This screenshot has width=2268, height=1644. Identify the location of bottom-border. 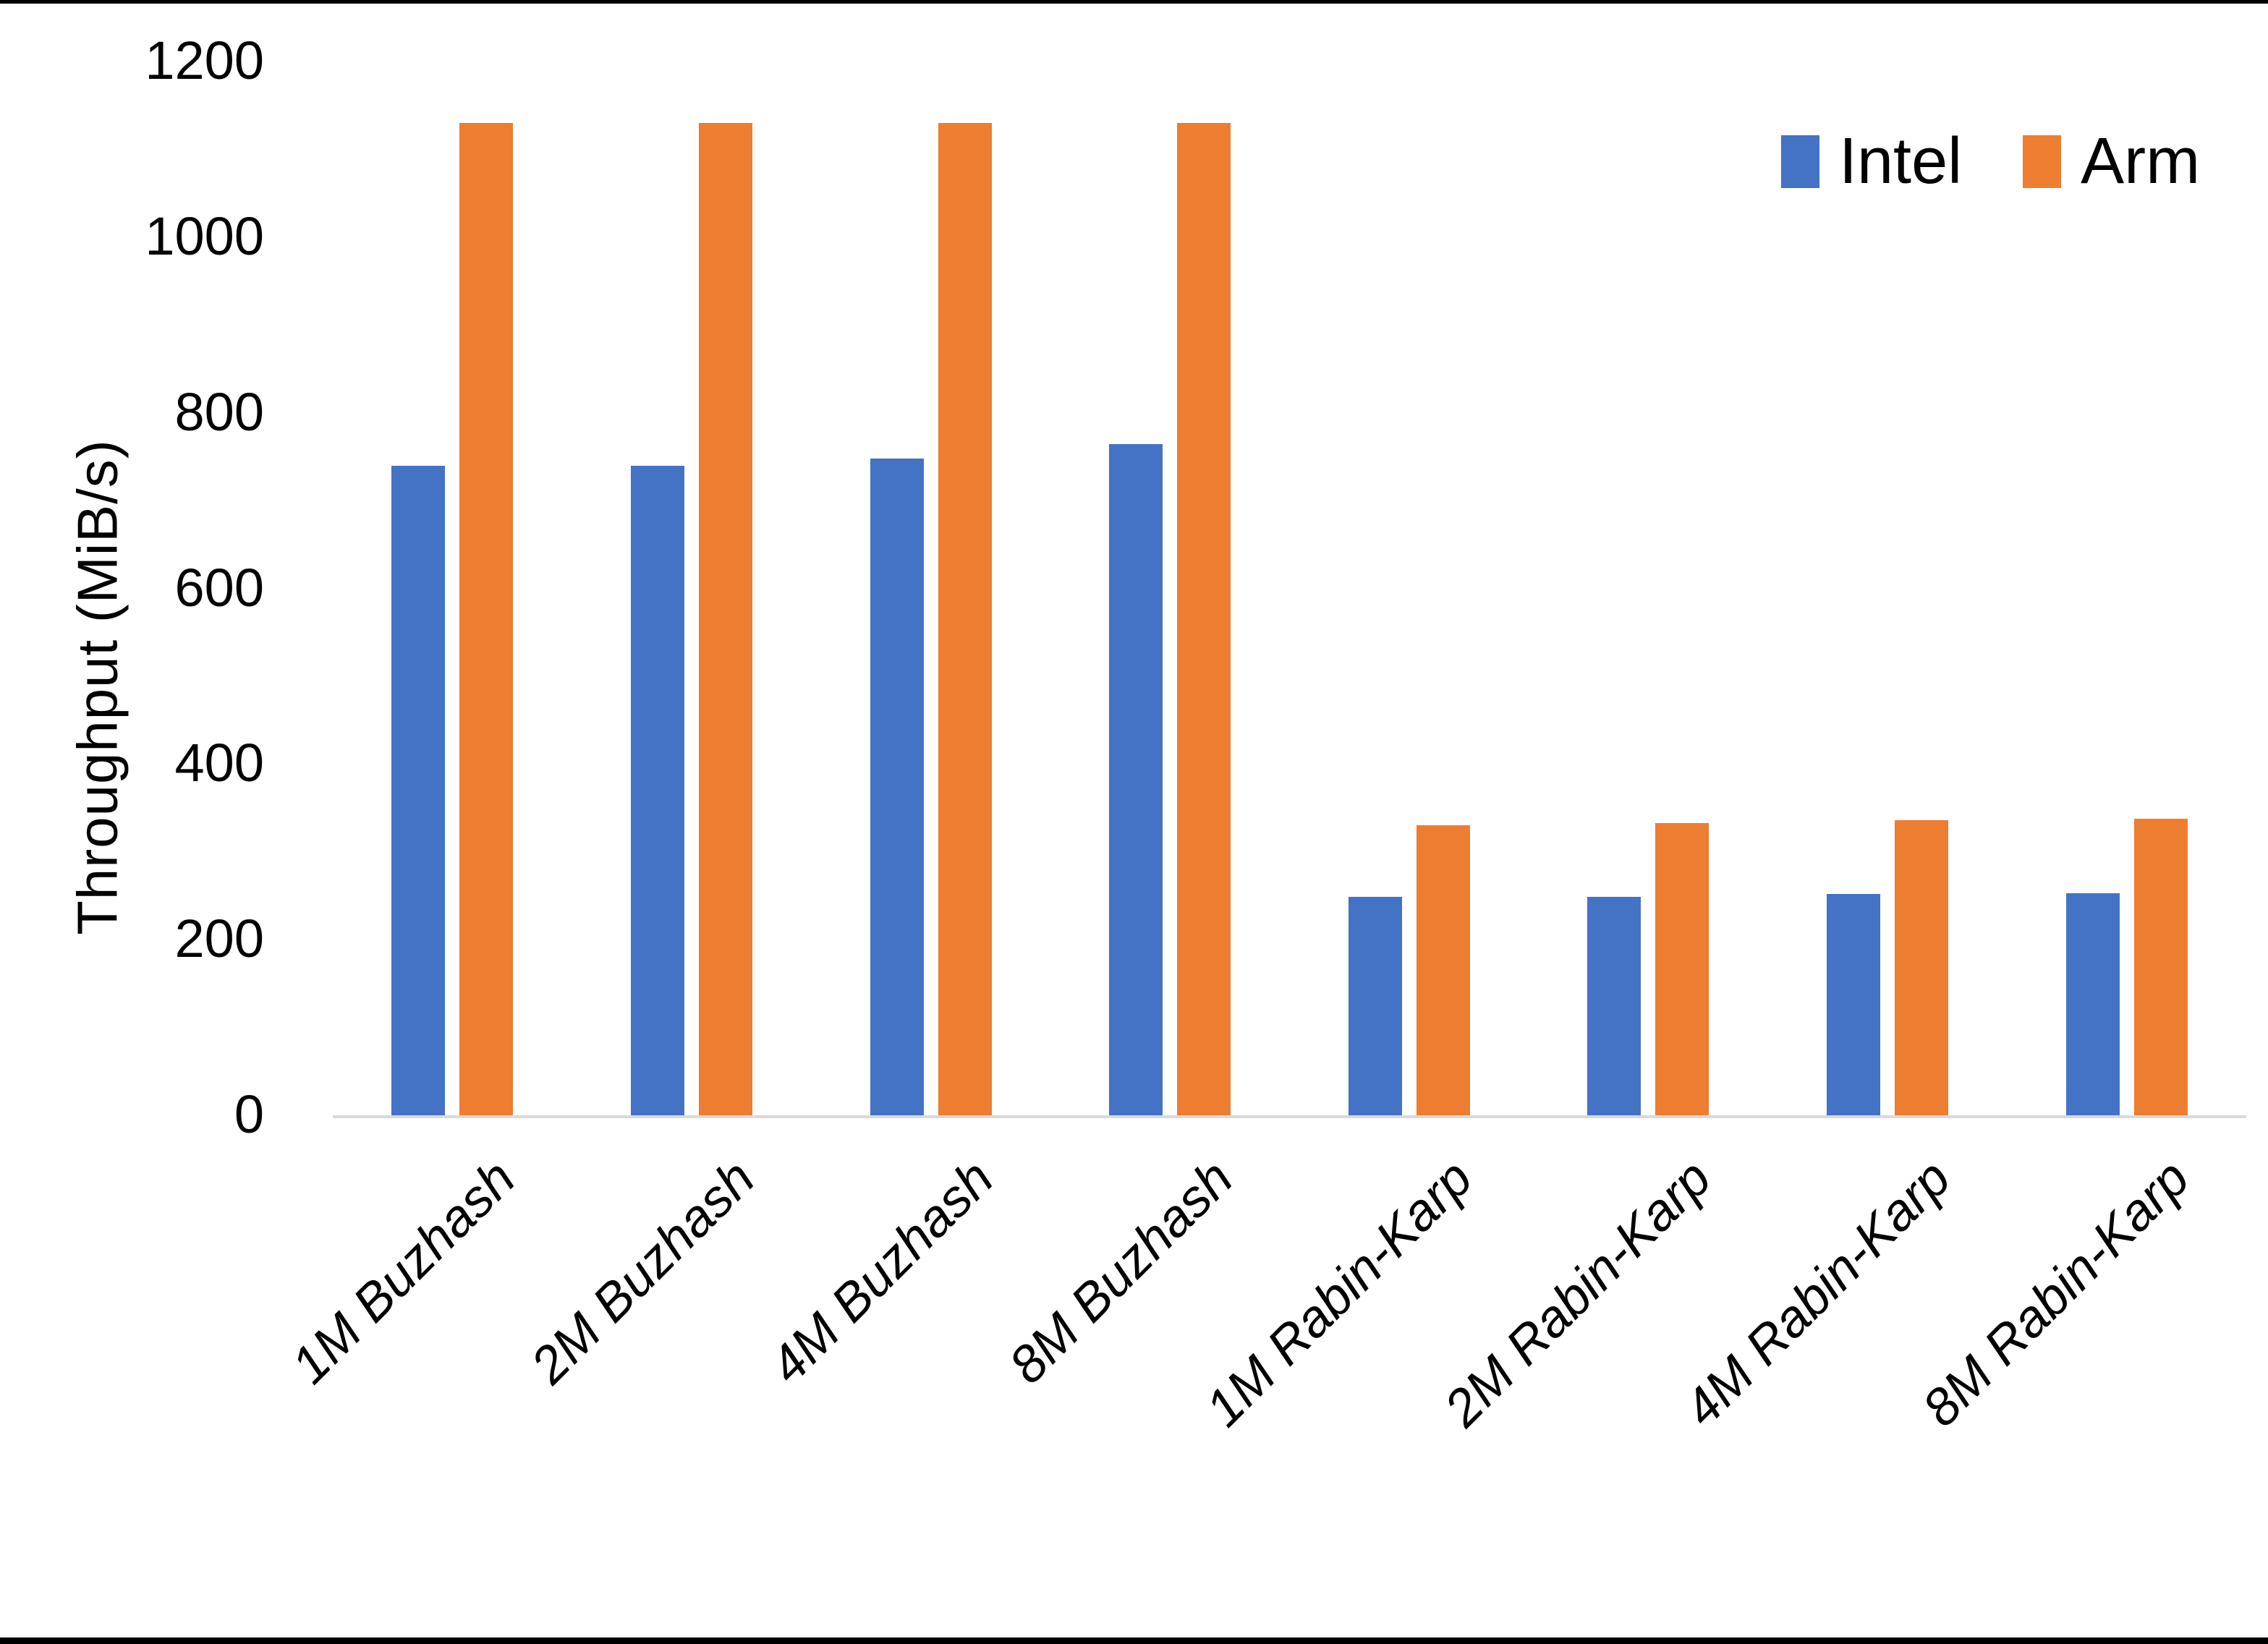
(1134, 1640).